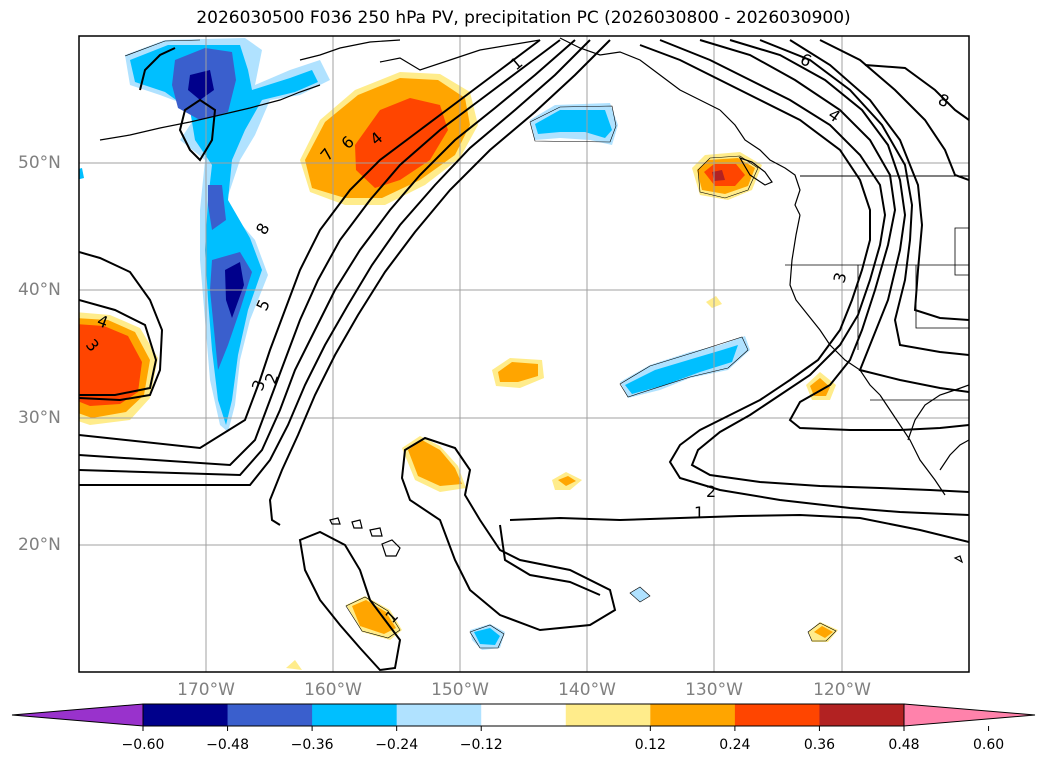  What do you see at coordinates (333, 690) in the screenshot?
I see `lon-label-160w: 160°W` at bounding box center [333, 690].